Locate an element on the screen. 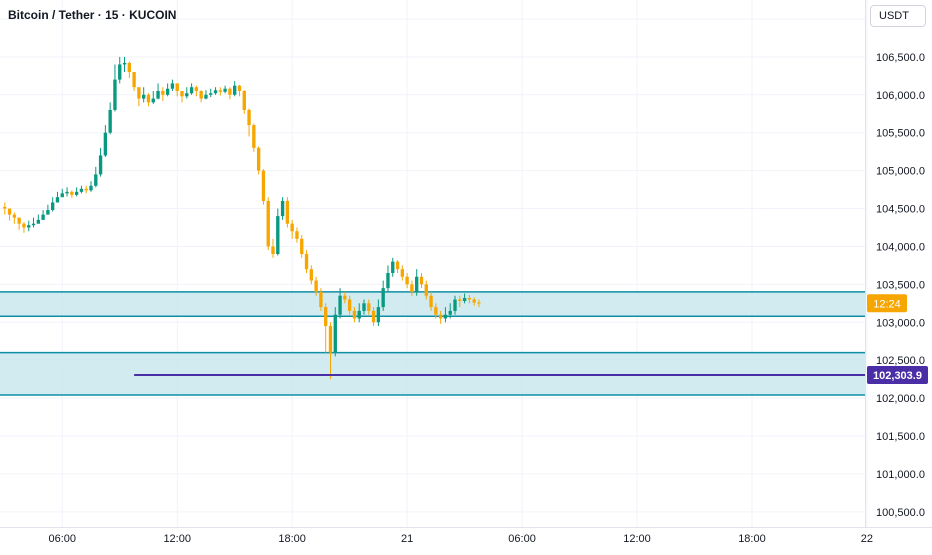 The height and width of the screenshot is (555, 932). price-tick-label: 103,500.0 is located at coordinates (900, 285).